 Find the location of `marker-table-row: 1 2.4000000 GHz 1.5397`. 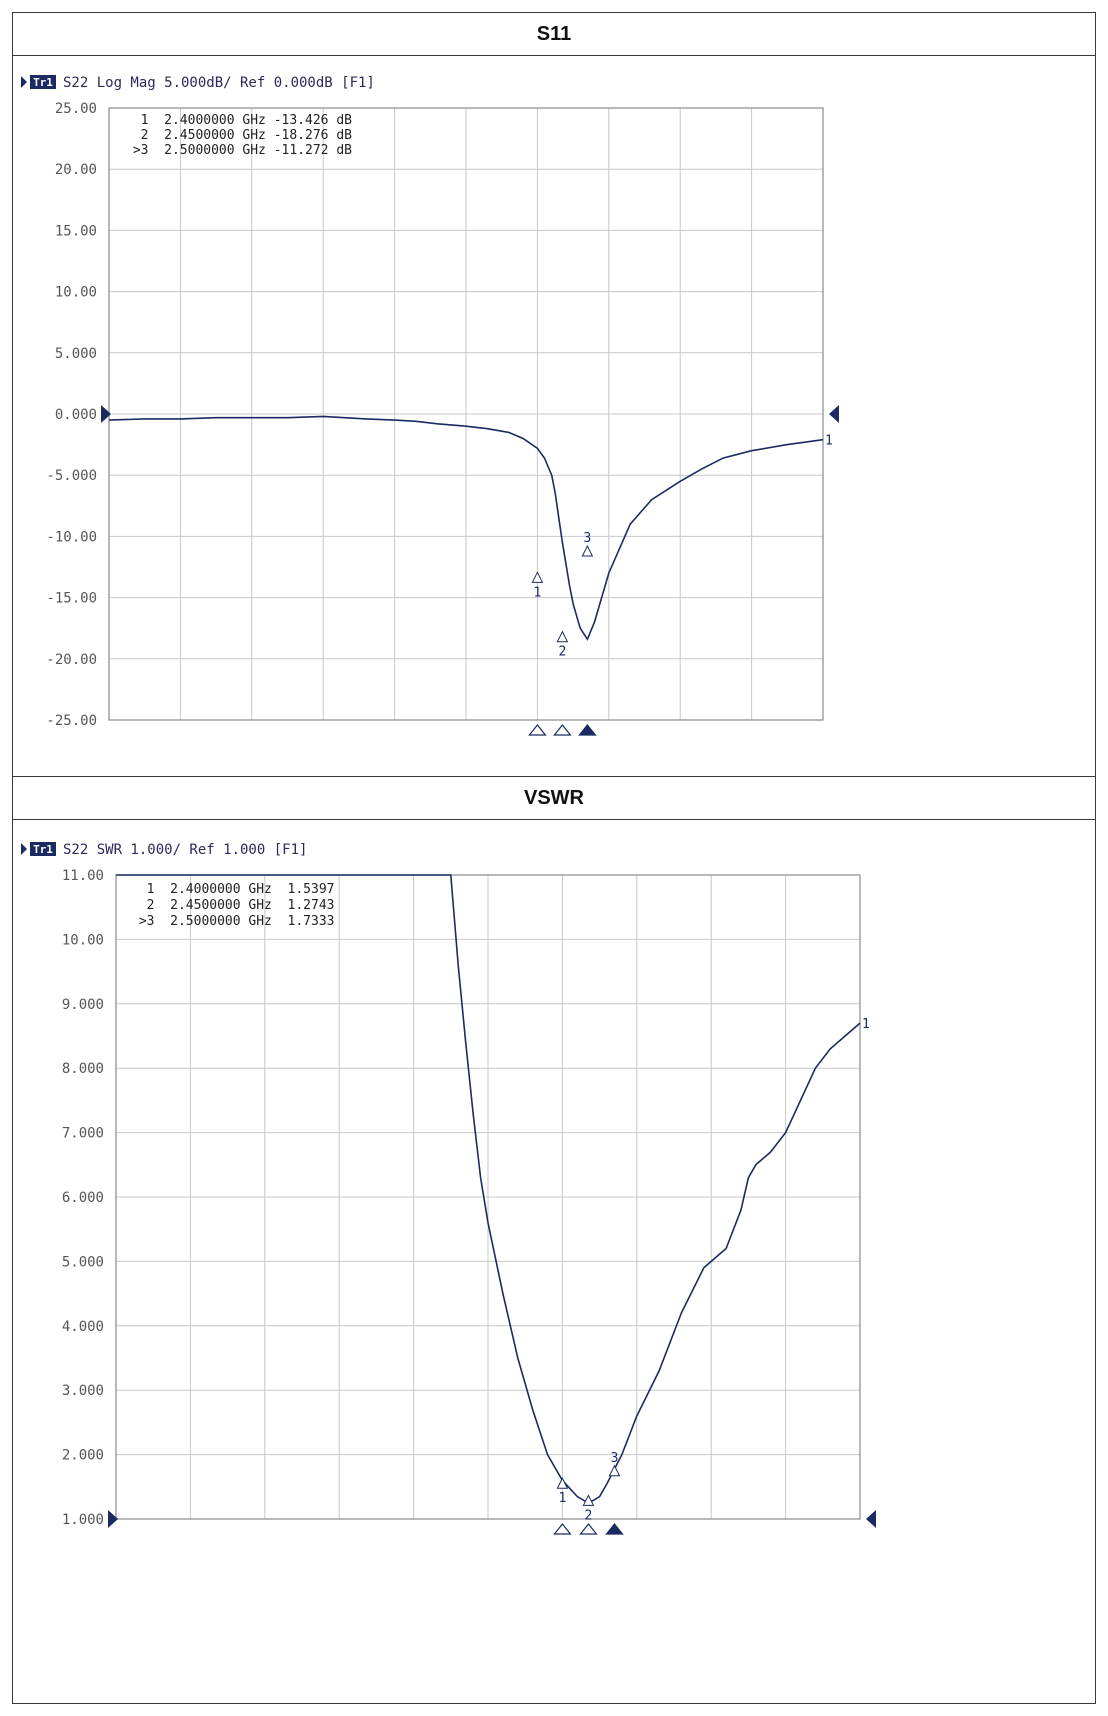

marker-table-row: 1 2.4000000 GHz 1.5397 is located at coordinates (233, 889).